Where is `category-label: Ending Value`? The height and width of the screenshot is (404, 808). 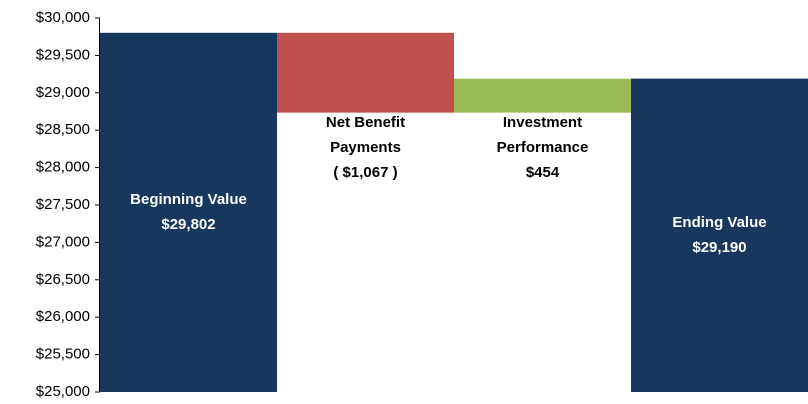
category-label: Ending Value is located at coordinates (719, 223).